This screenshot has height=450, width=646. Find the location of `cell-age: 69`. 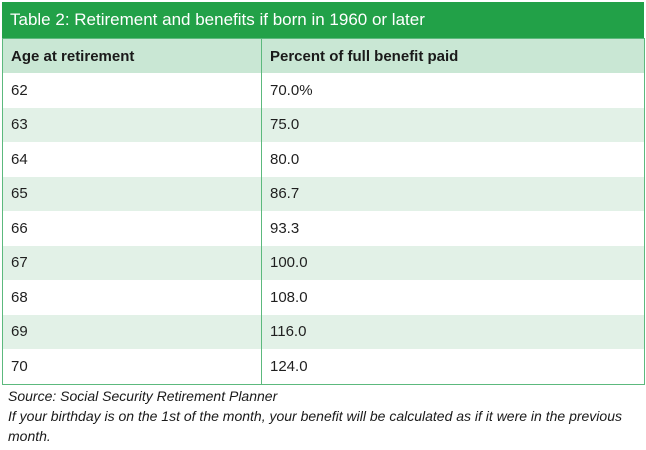

cell-age: 69 is located at coordinates (132, 331).